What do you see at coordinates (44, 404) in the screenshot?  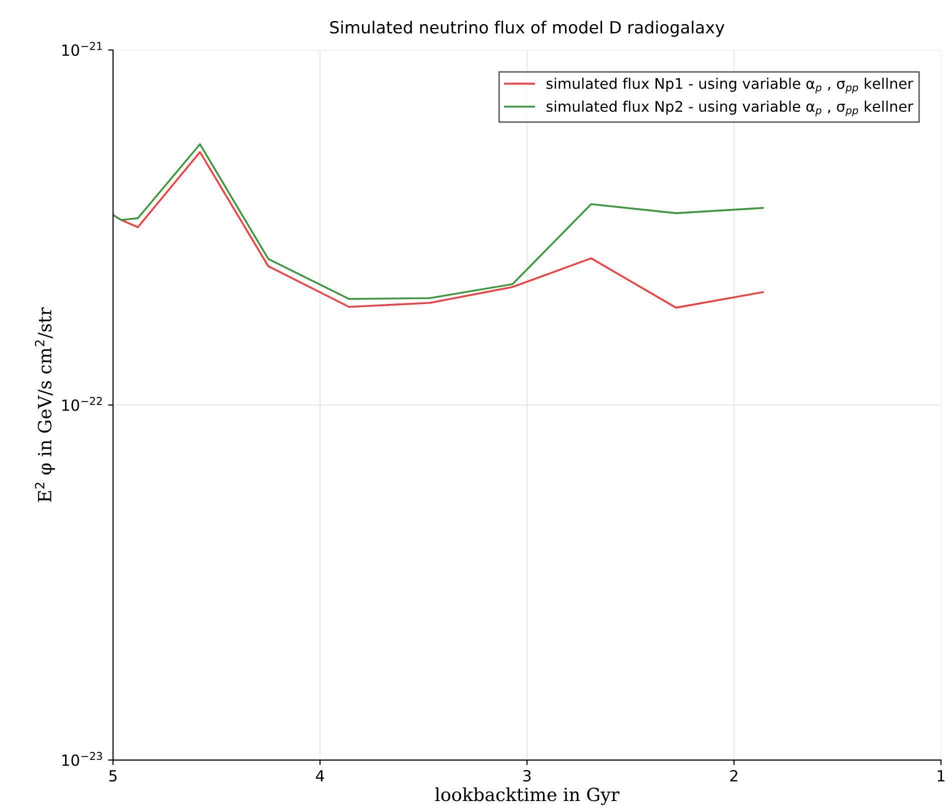 I see `y-axis-title: E$^{2}$ φ in GeV/s cm$^{2}$/str` at bounding box center [44, 404].